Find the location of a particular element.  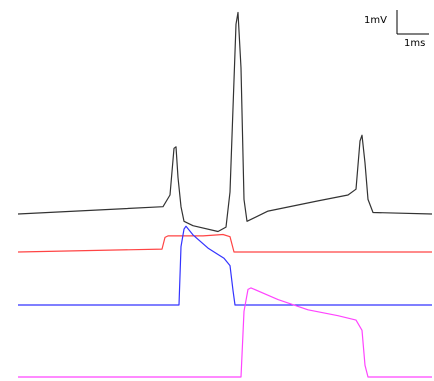

scale-bar-voltage-label: 1mV is located at coordinates (375, 20).